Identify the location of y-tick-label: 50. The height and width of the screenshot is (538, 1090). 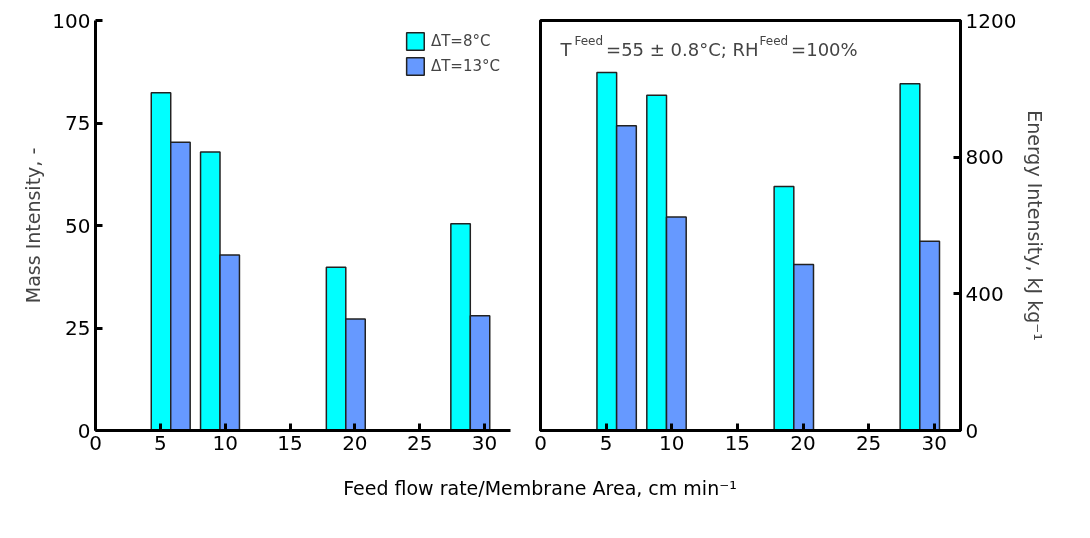
(78, 225).